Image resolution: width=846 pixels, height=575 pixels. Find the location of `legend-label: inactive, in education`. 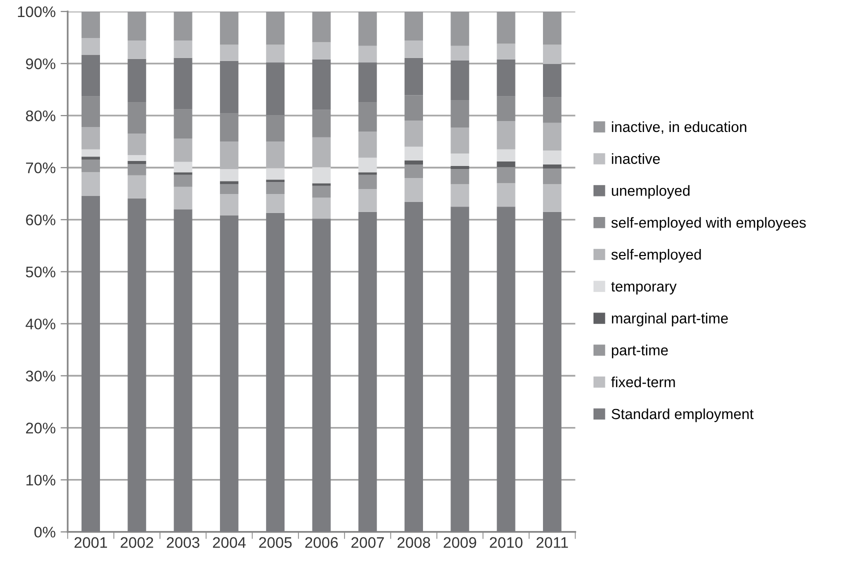

legend-label: inactive, in education is located at coordinates (679, 127).